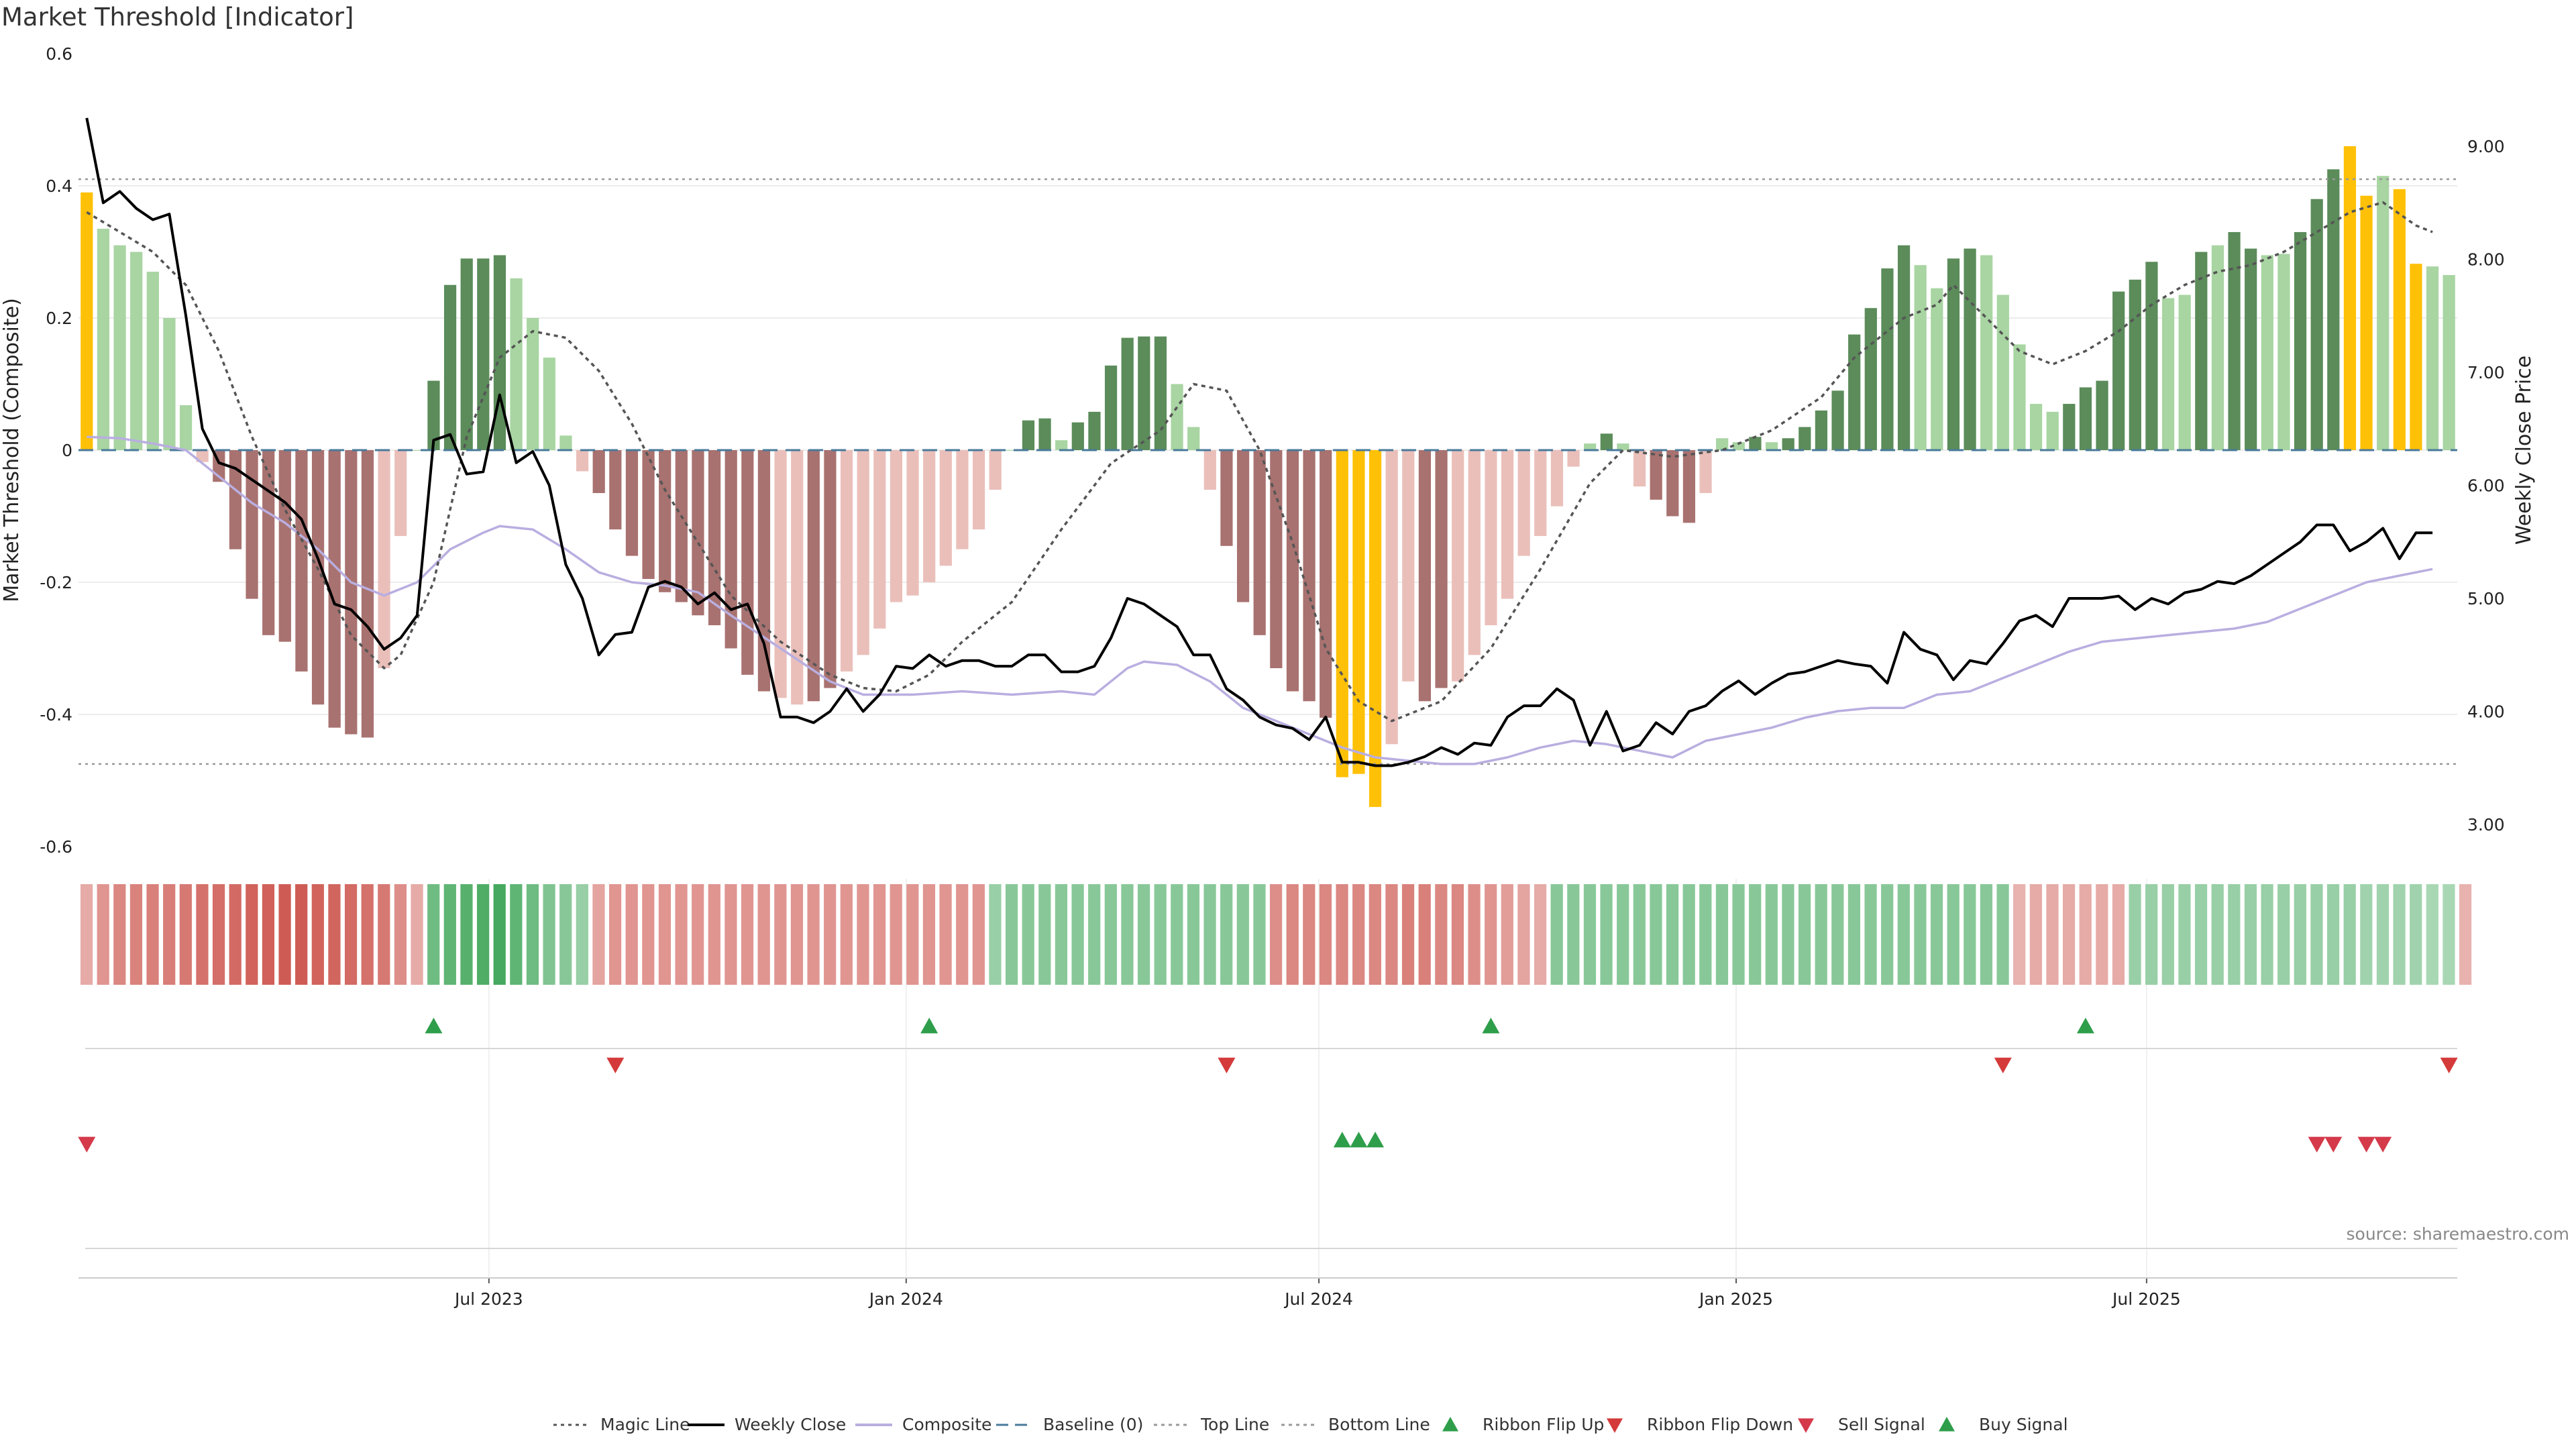 This screenshot has width=2576, height=1449. Describe the element at coordinates (2146, 1299) in the screenshot. I see `x-tick-label: Jul 2025` at that location.